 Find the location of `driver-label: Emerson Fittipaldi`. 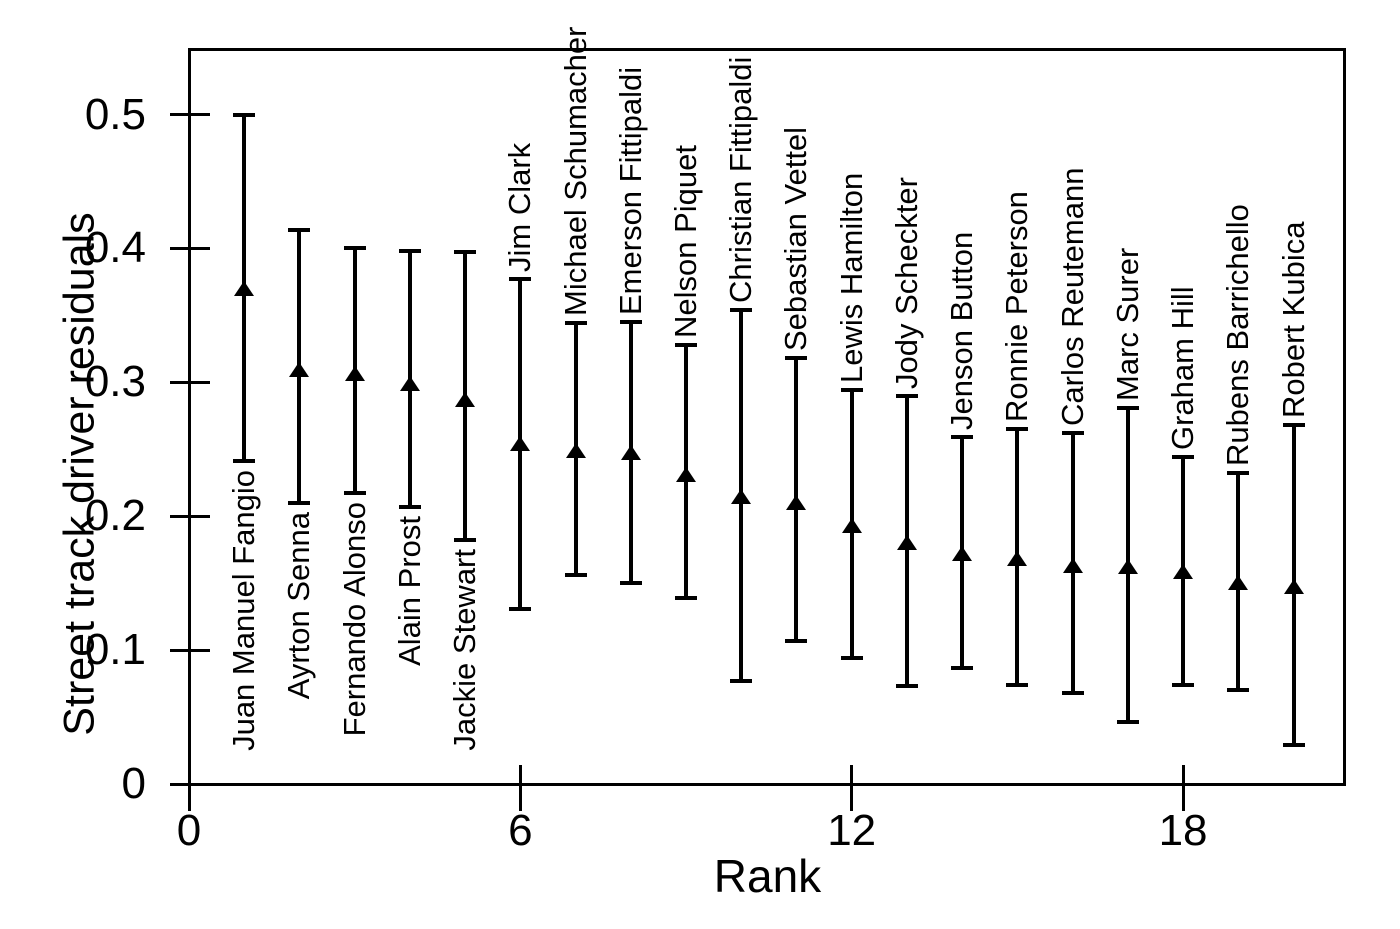

driver-label: Emerson Fittipaldi is located at coordinates (630, 191).